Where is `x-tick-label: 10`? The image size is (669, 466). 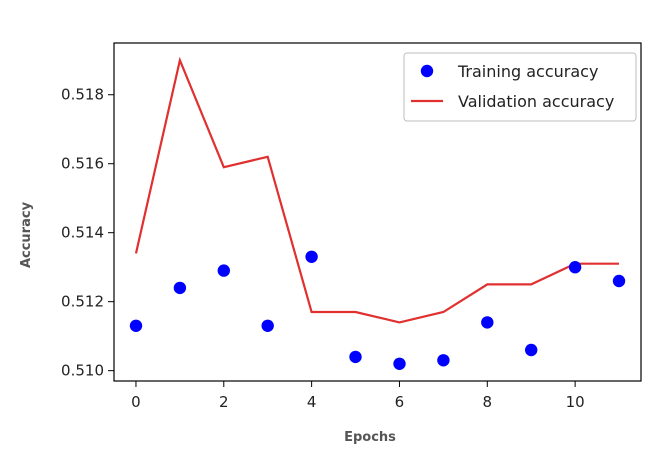
x-tick-label: 10 is located at coordinates (575, 402).